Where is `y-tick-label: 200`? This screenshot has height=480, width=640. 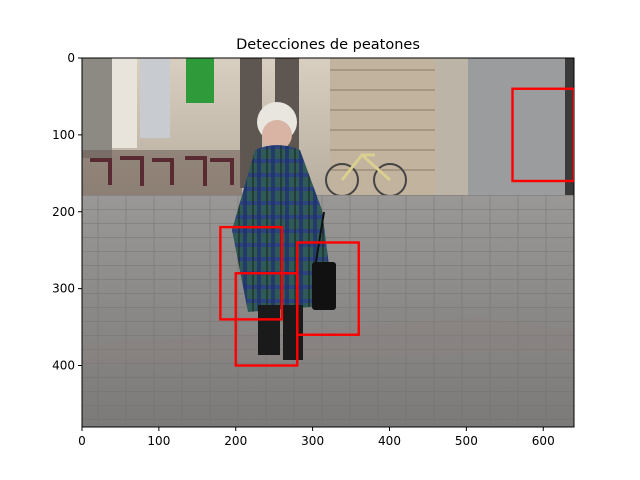 y-tick-label: 200 is located at coordinates (63, 212).